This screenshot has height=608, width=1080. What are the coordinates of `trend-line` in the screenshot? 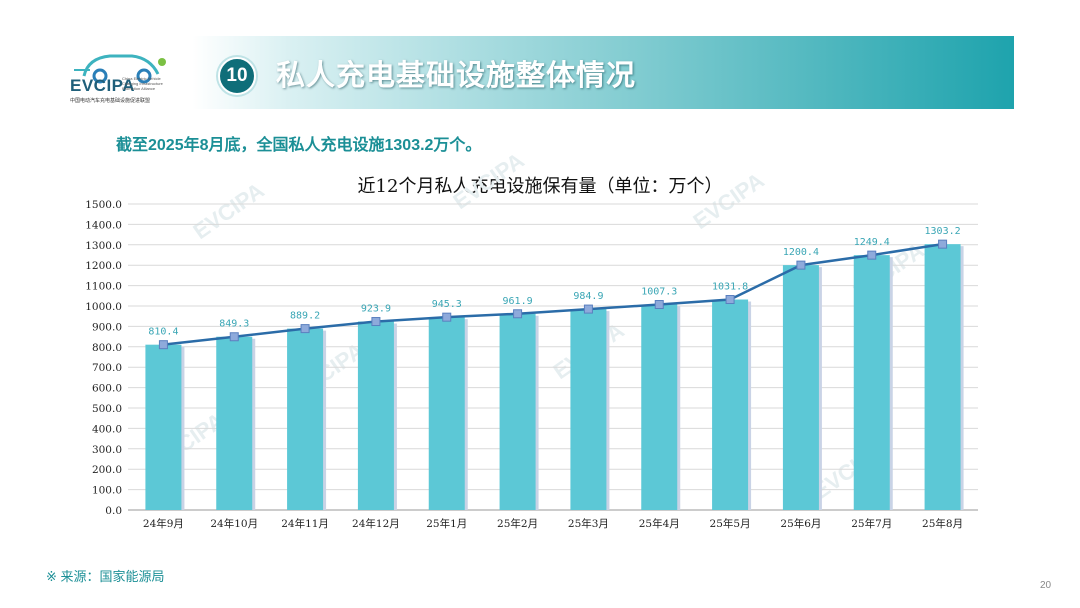 It's located at (553, 294).